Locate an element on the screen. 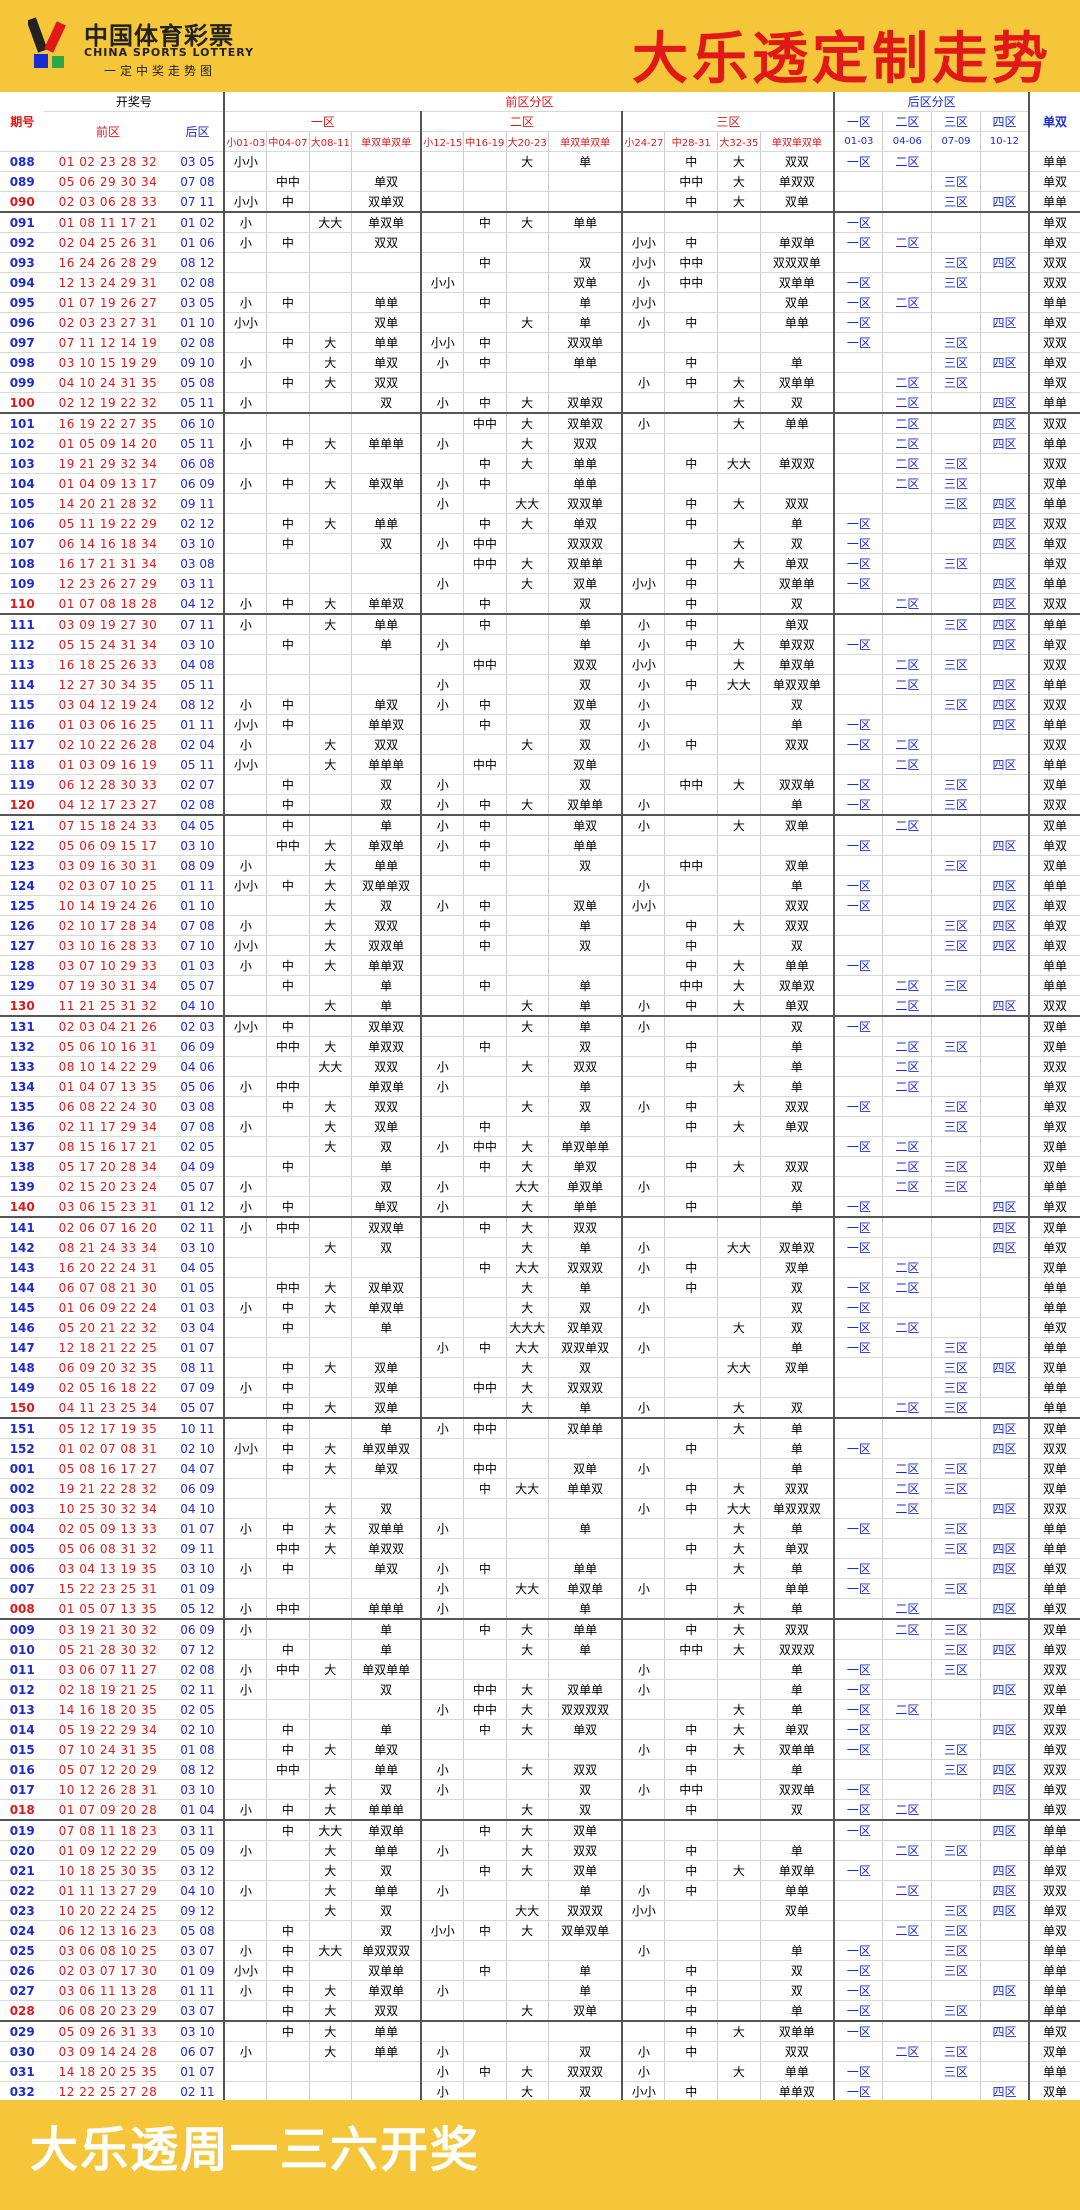 Image resolution: width=1080 pixels, height=2210 pixels. table-row: 097 07 11 12 14 19 02 08 中大单单 小小中双双单 一区 三区 双双 is located at coordinates (540, 342).